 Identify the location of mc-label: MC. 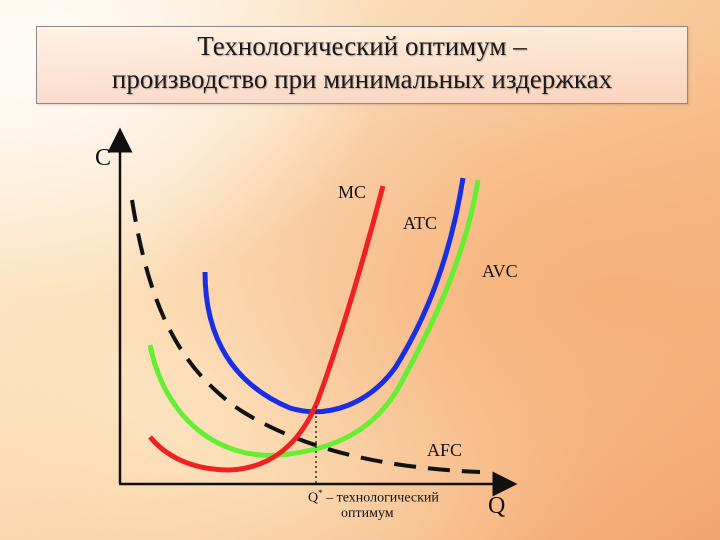
(352, 192).